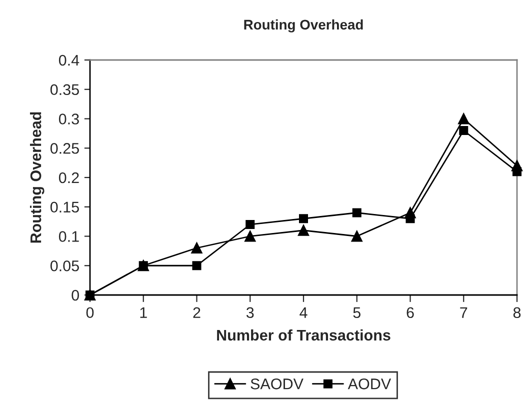 The image size is (524, 405). I want to click on legend-label: SAODV, so click(277, 384).